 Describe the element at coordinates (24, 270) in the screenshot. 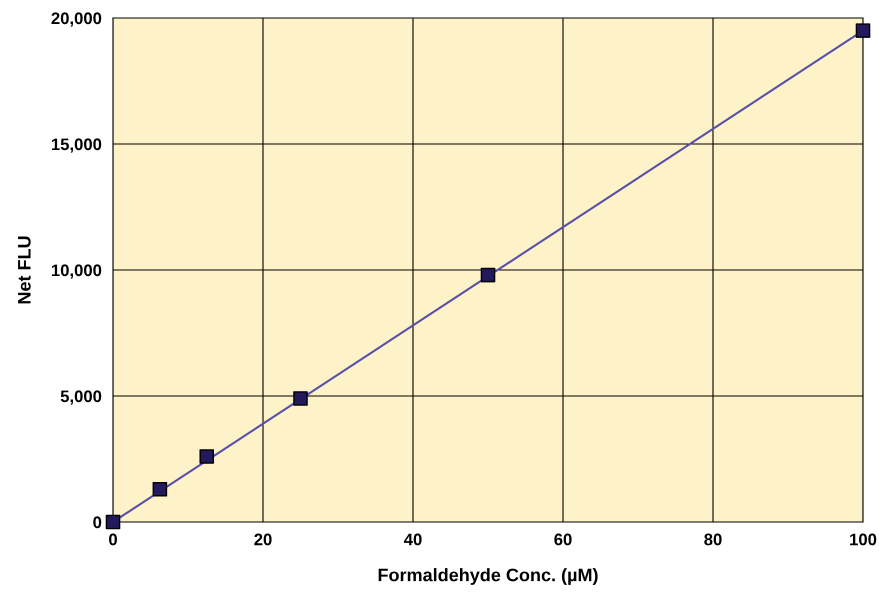

I see `y-axis-title: Net FLU` at that location.